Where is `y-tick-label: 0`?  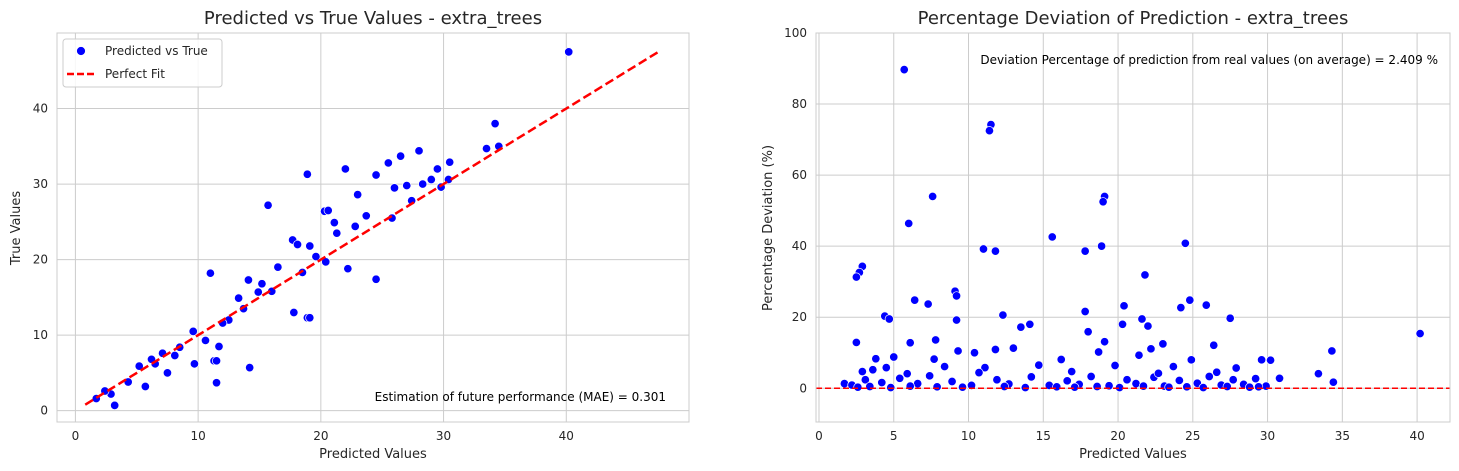 y-tick-label: 0 is located at coordinates (44, 411).